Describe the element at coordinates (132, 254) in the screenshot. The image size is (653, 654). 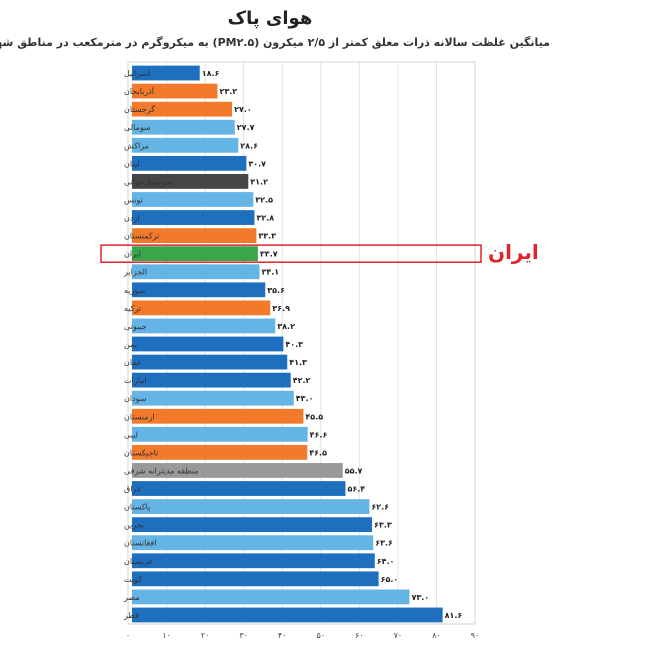
I see `category-label: ایران` at that location.